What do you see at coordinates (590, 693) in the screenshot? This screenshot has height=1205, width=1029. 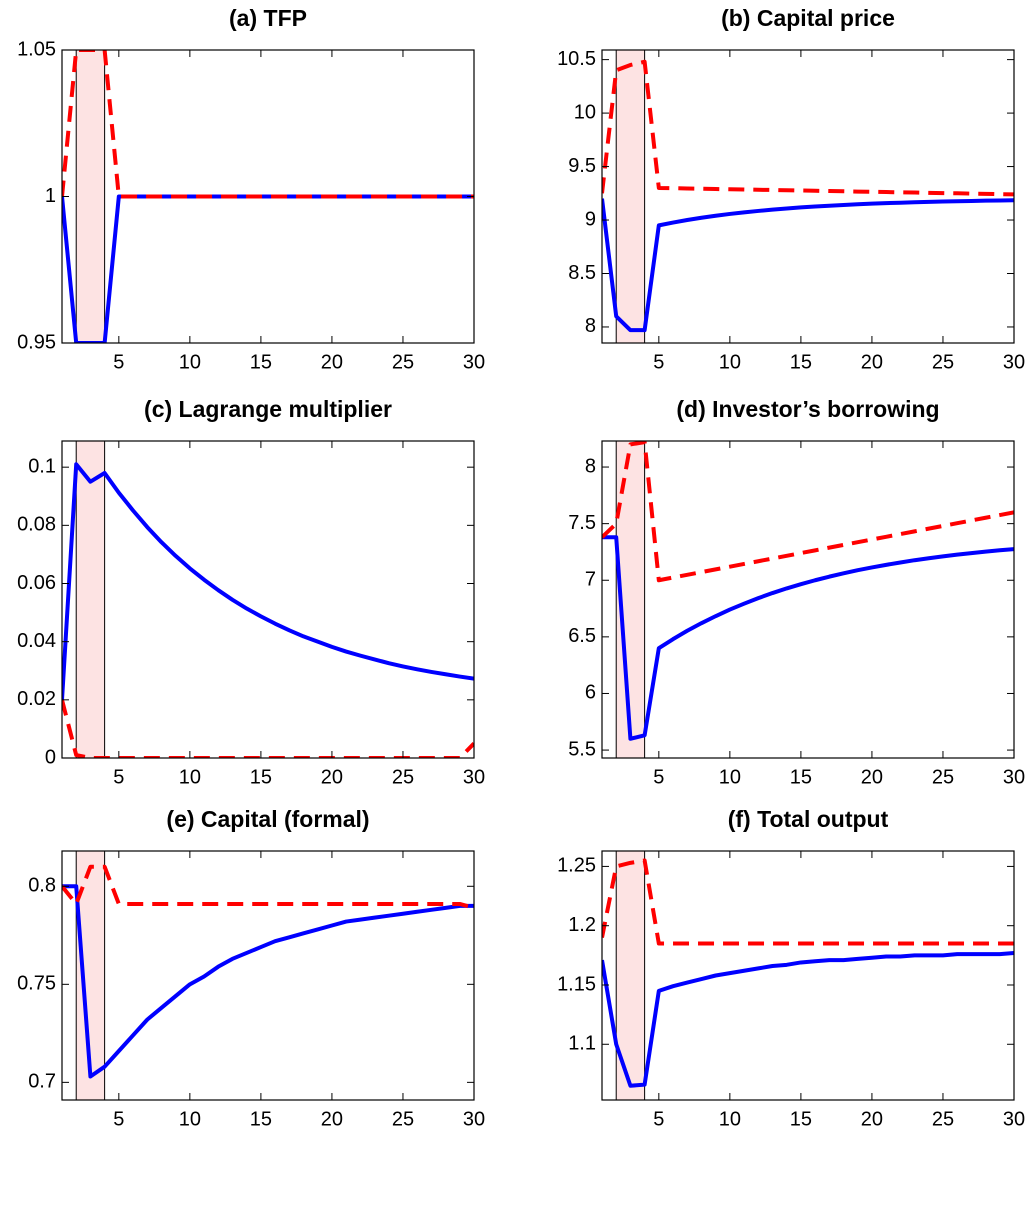 I see `y-tick-label: 6` at bounding box center [590, 693].